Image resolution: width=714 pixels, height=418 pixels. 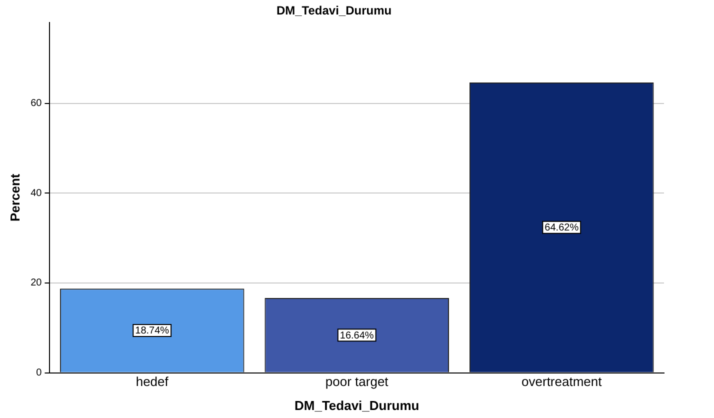 What do you see at coordinates (357, 405) in the screenshot?
I see `x-axis-title: DM_Tedavi_Durumu` at bounding box center [357, 405].